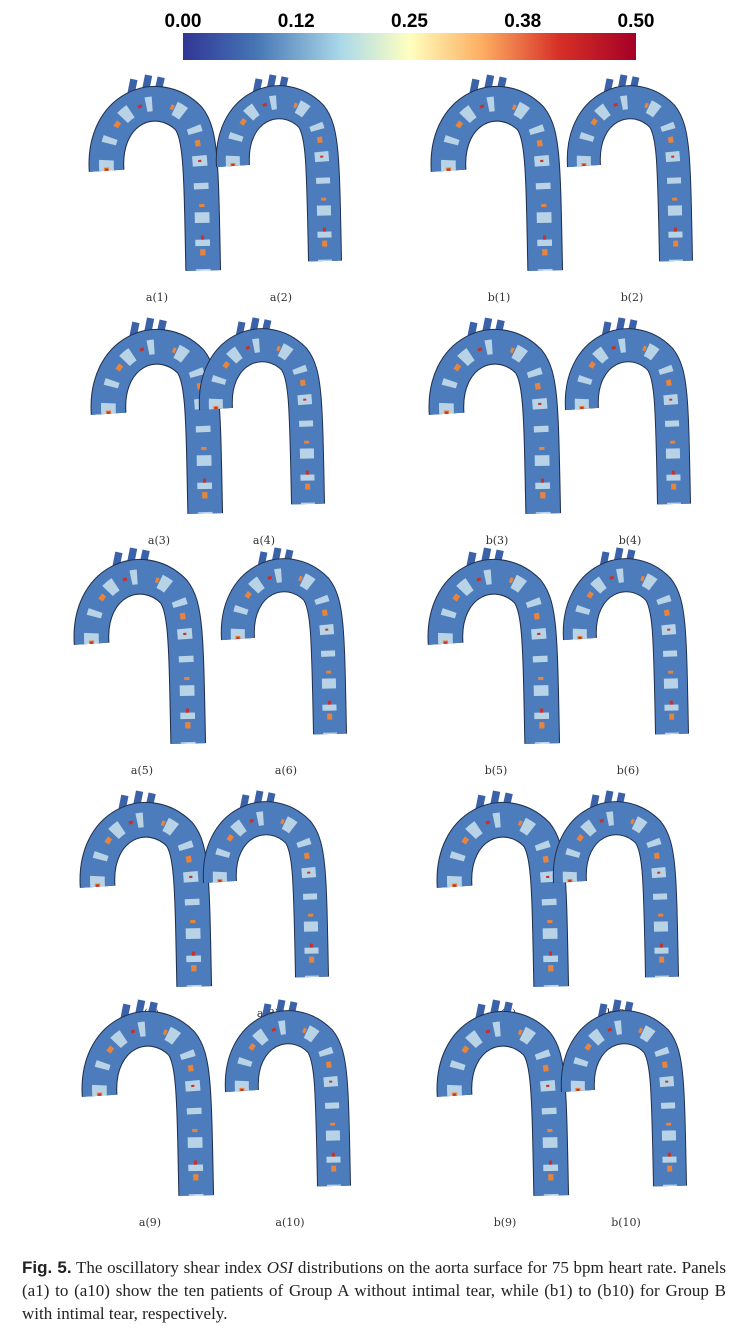 Image resolution: width=748 pixels, height=1337 pixels. I want to click on panel-label: a(3), so click(159, 540).